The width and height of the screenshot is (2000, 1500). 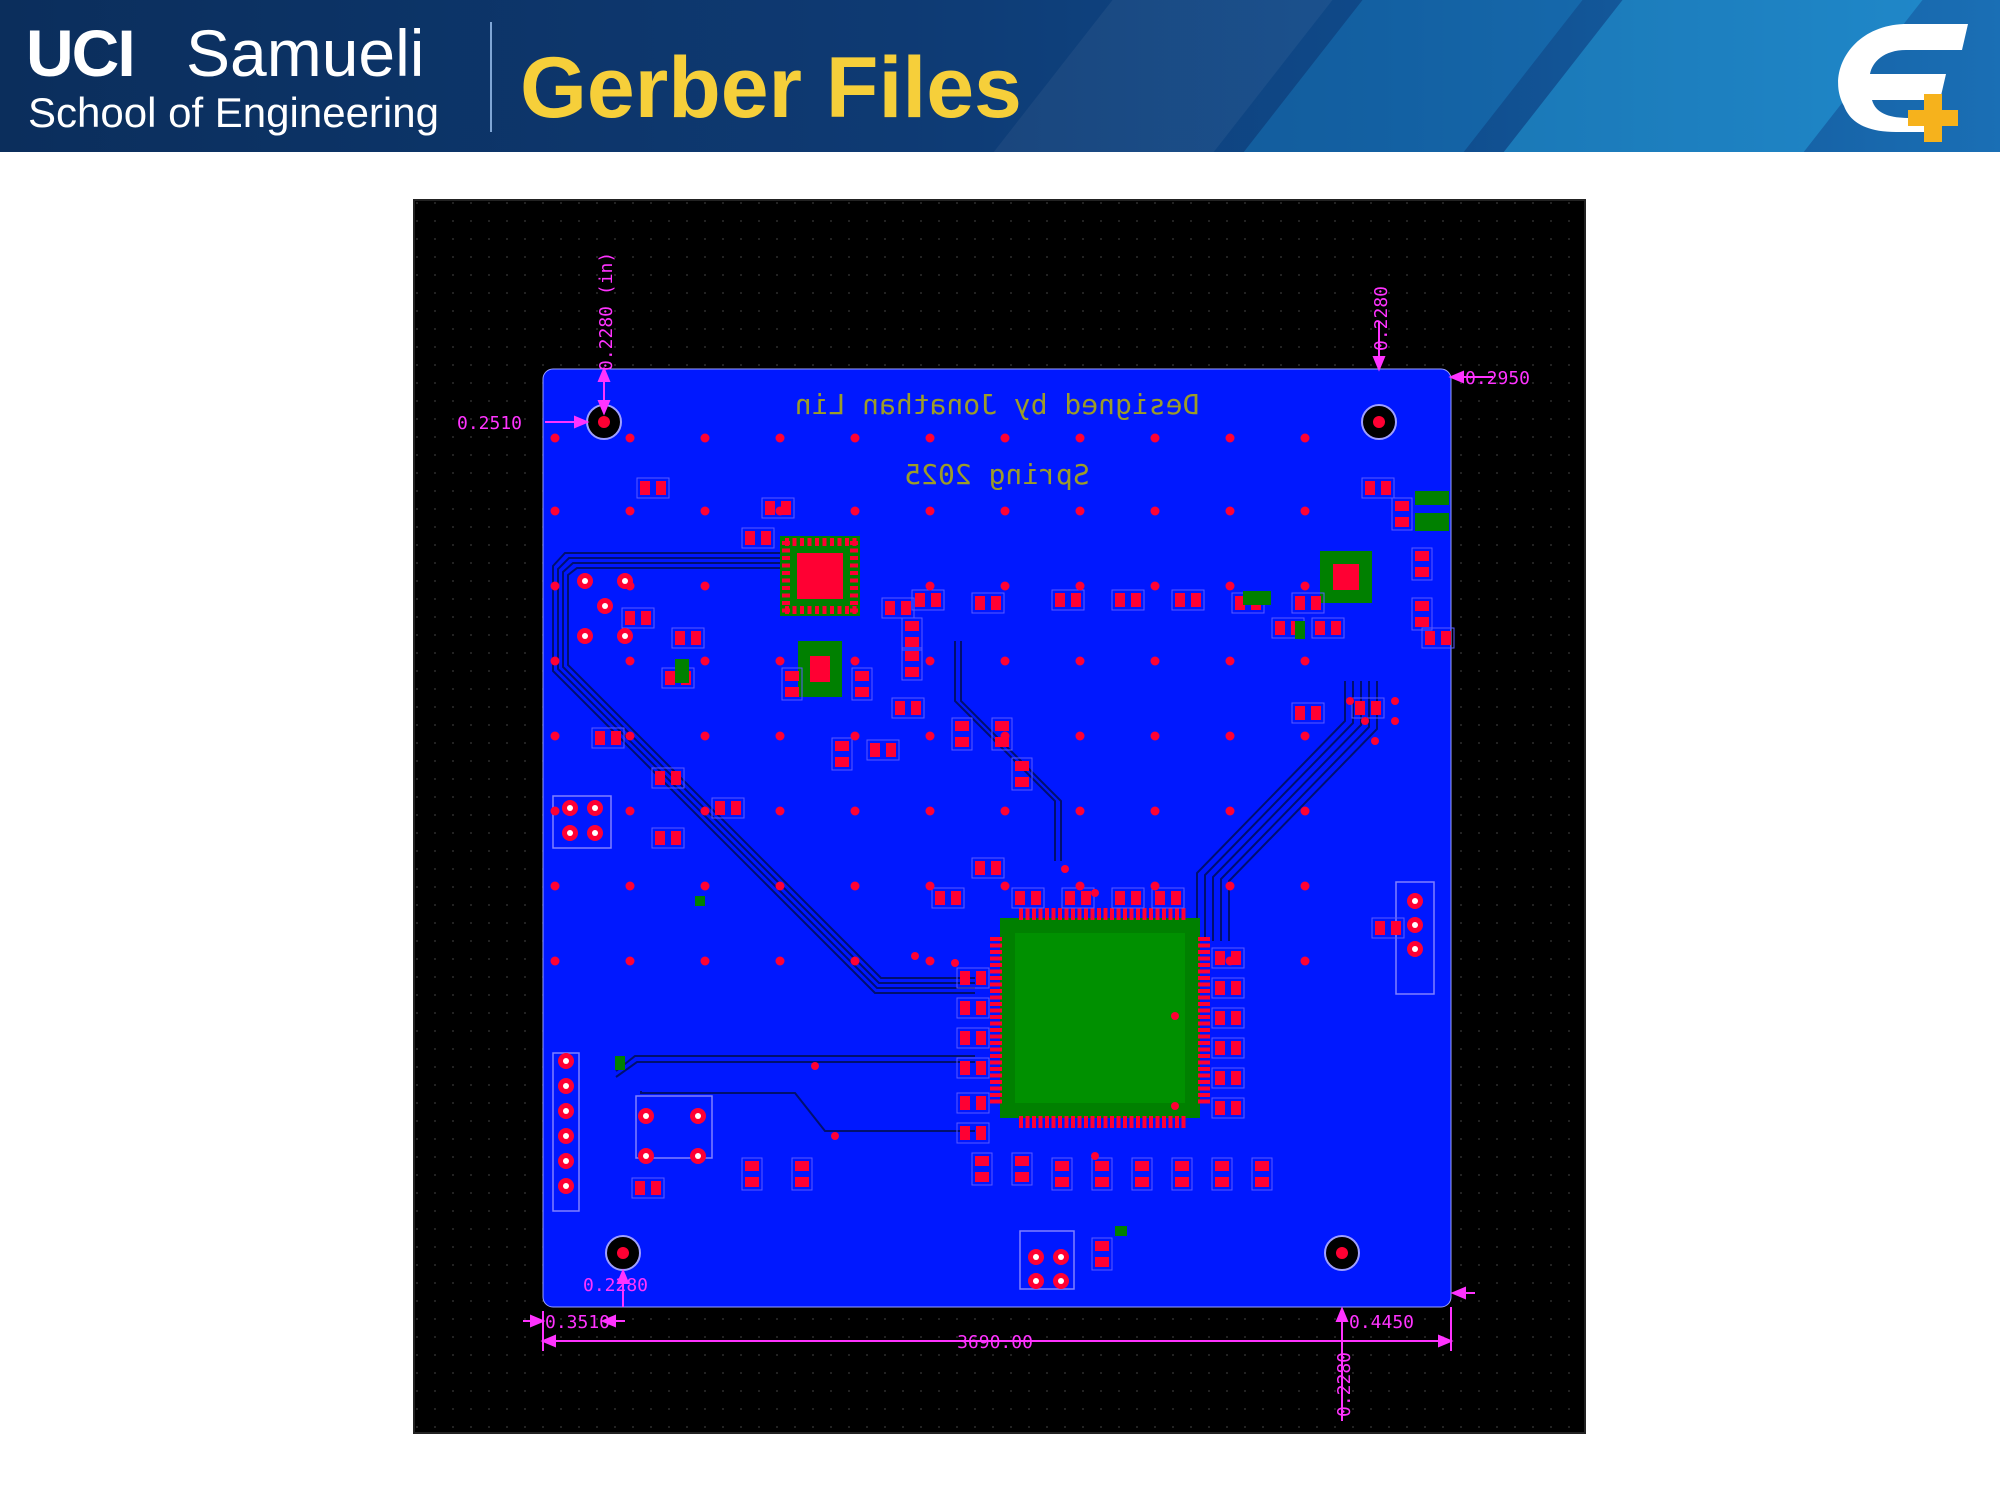 I want to click on connector-left, so click(x=582, y=822).